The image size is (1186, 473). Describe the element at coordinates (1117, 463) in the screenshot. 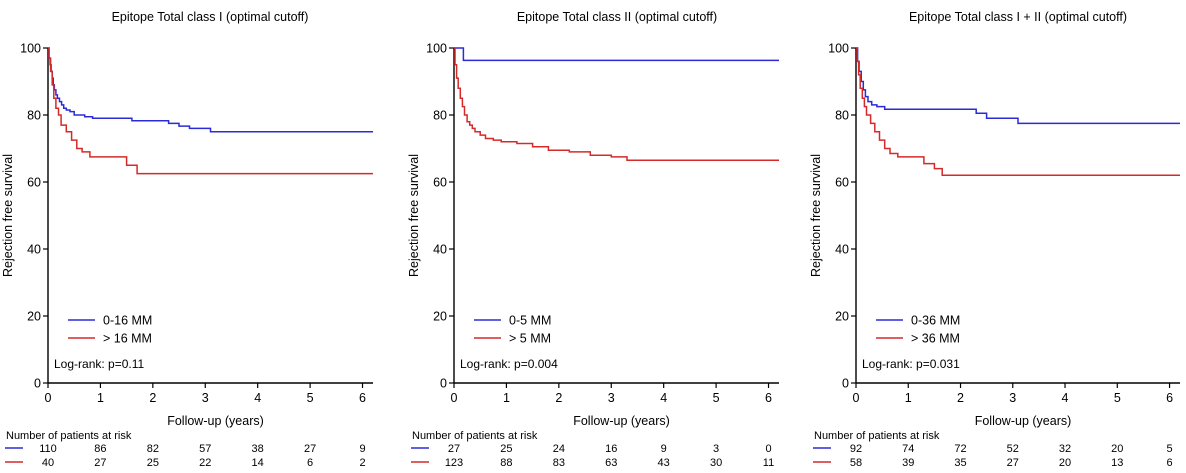

I see `risk-count: 13` at that location.